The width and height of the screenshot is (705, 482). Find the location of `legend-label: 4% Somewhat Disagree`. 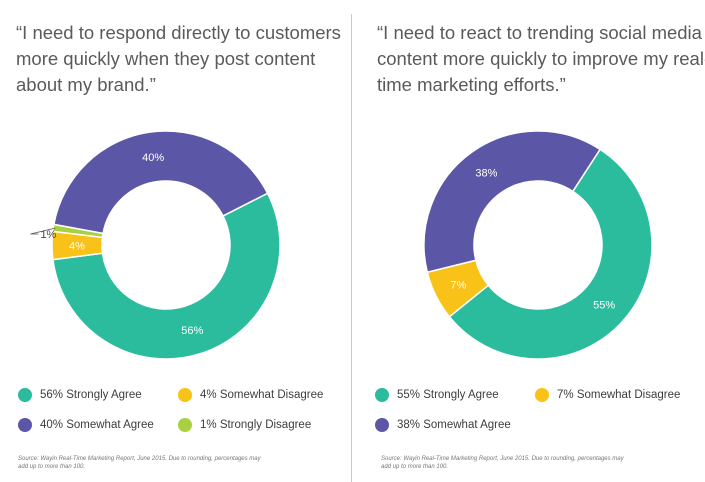

legend-label: 4% Somewhat Disagree is located at coordinates (262, 395).